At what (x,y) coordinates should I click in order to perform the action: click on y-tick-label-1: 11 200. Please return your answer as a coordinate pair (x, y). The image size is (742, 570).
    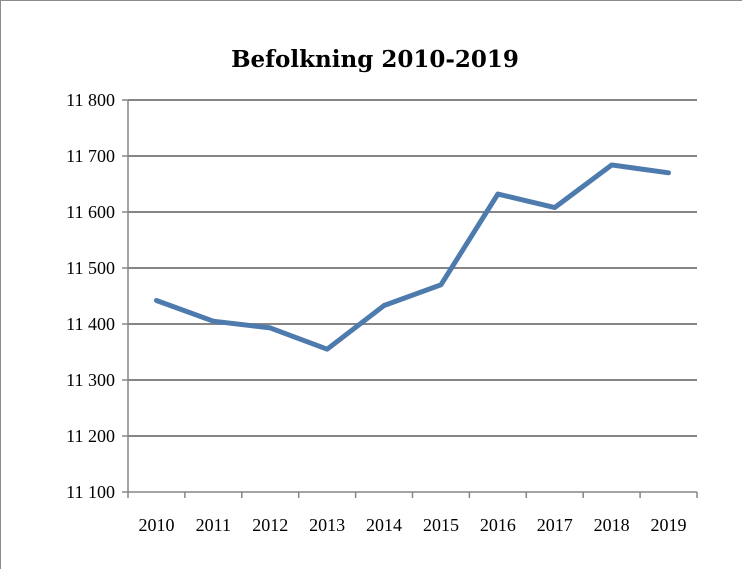
    Looking at the image, I should click on (90, 436).